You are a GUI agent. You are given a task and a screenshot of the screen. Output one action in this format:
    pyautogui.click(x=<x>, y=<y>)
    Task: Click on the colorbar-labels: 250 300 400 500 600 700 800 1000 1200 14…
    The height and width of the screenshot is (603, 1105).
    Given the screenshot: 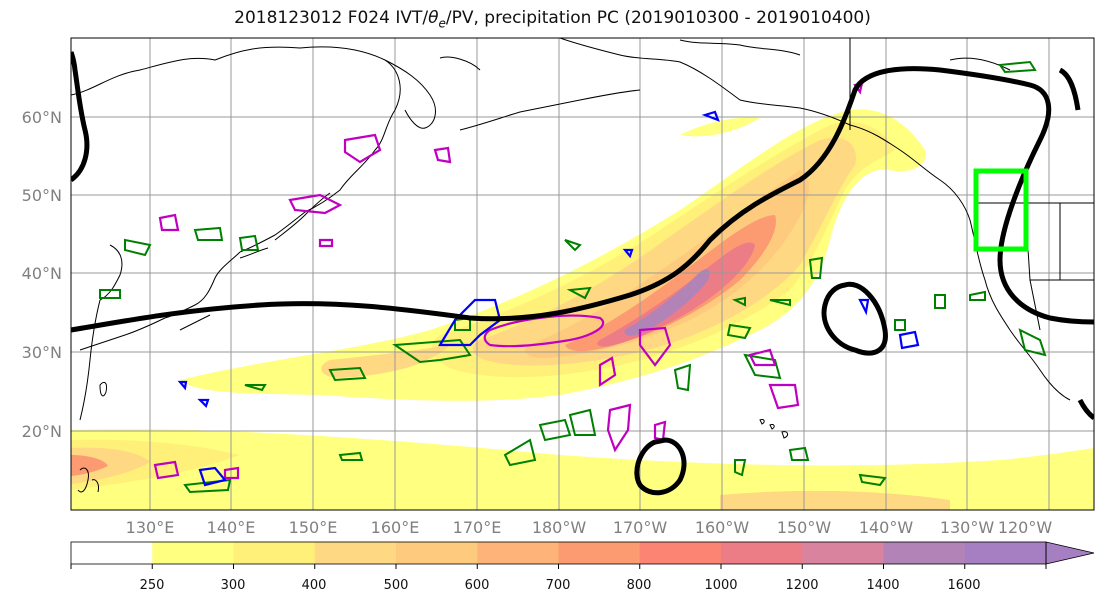 What is the action you would take?
    pyautogui.click(x=560, y=585)
    